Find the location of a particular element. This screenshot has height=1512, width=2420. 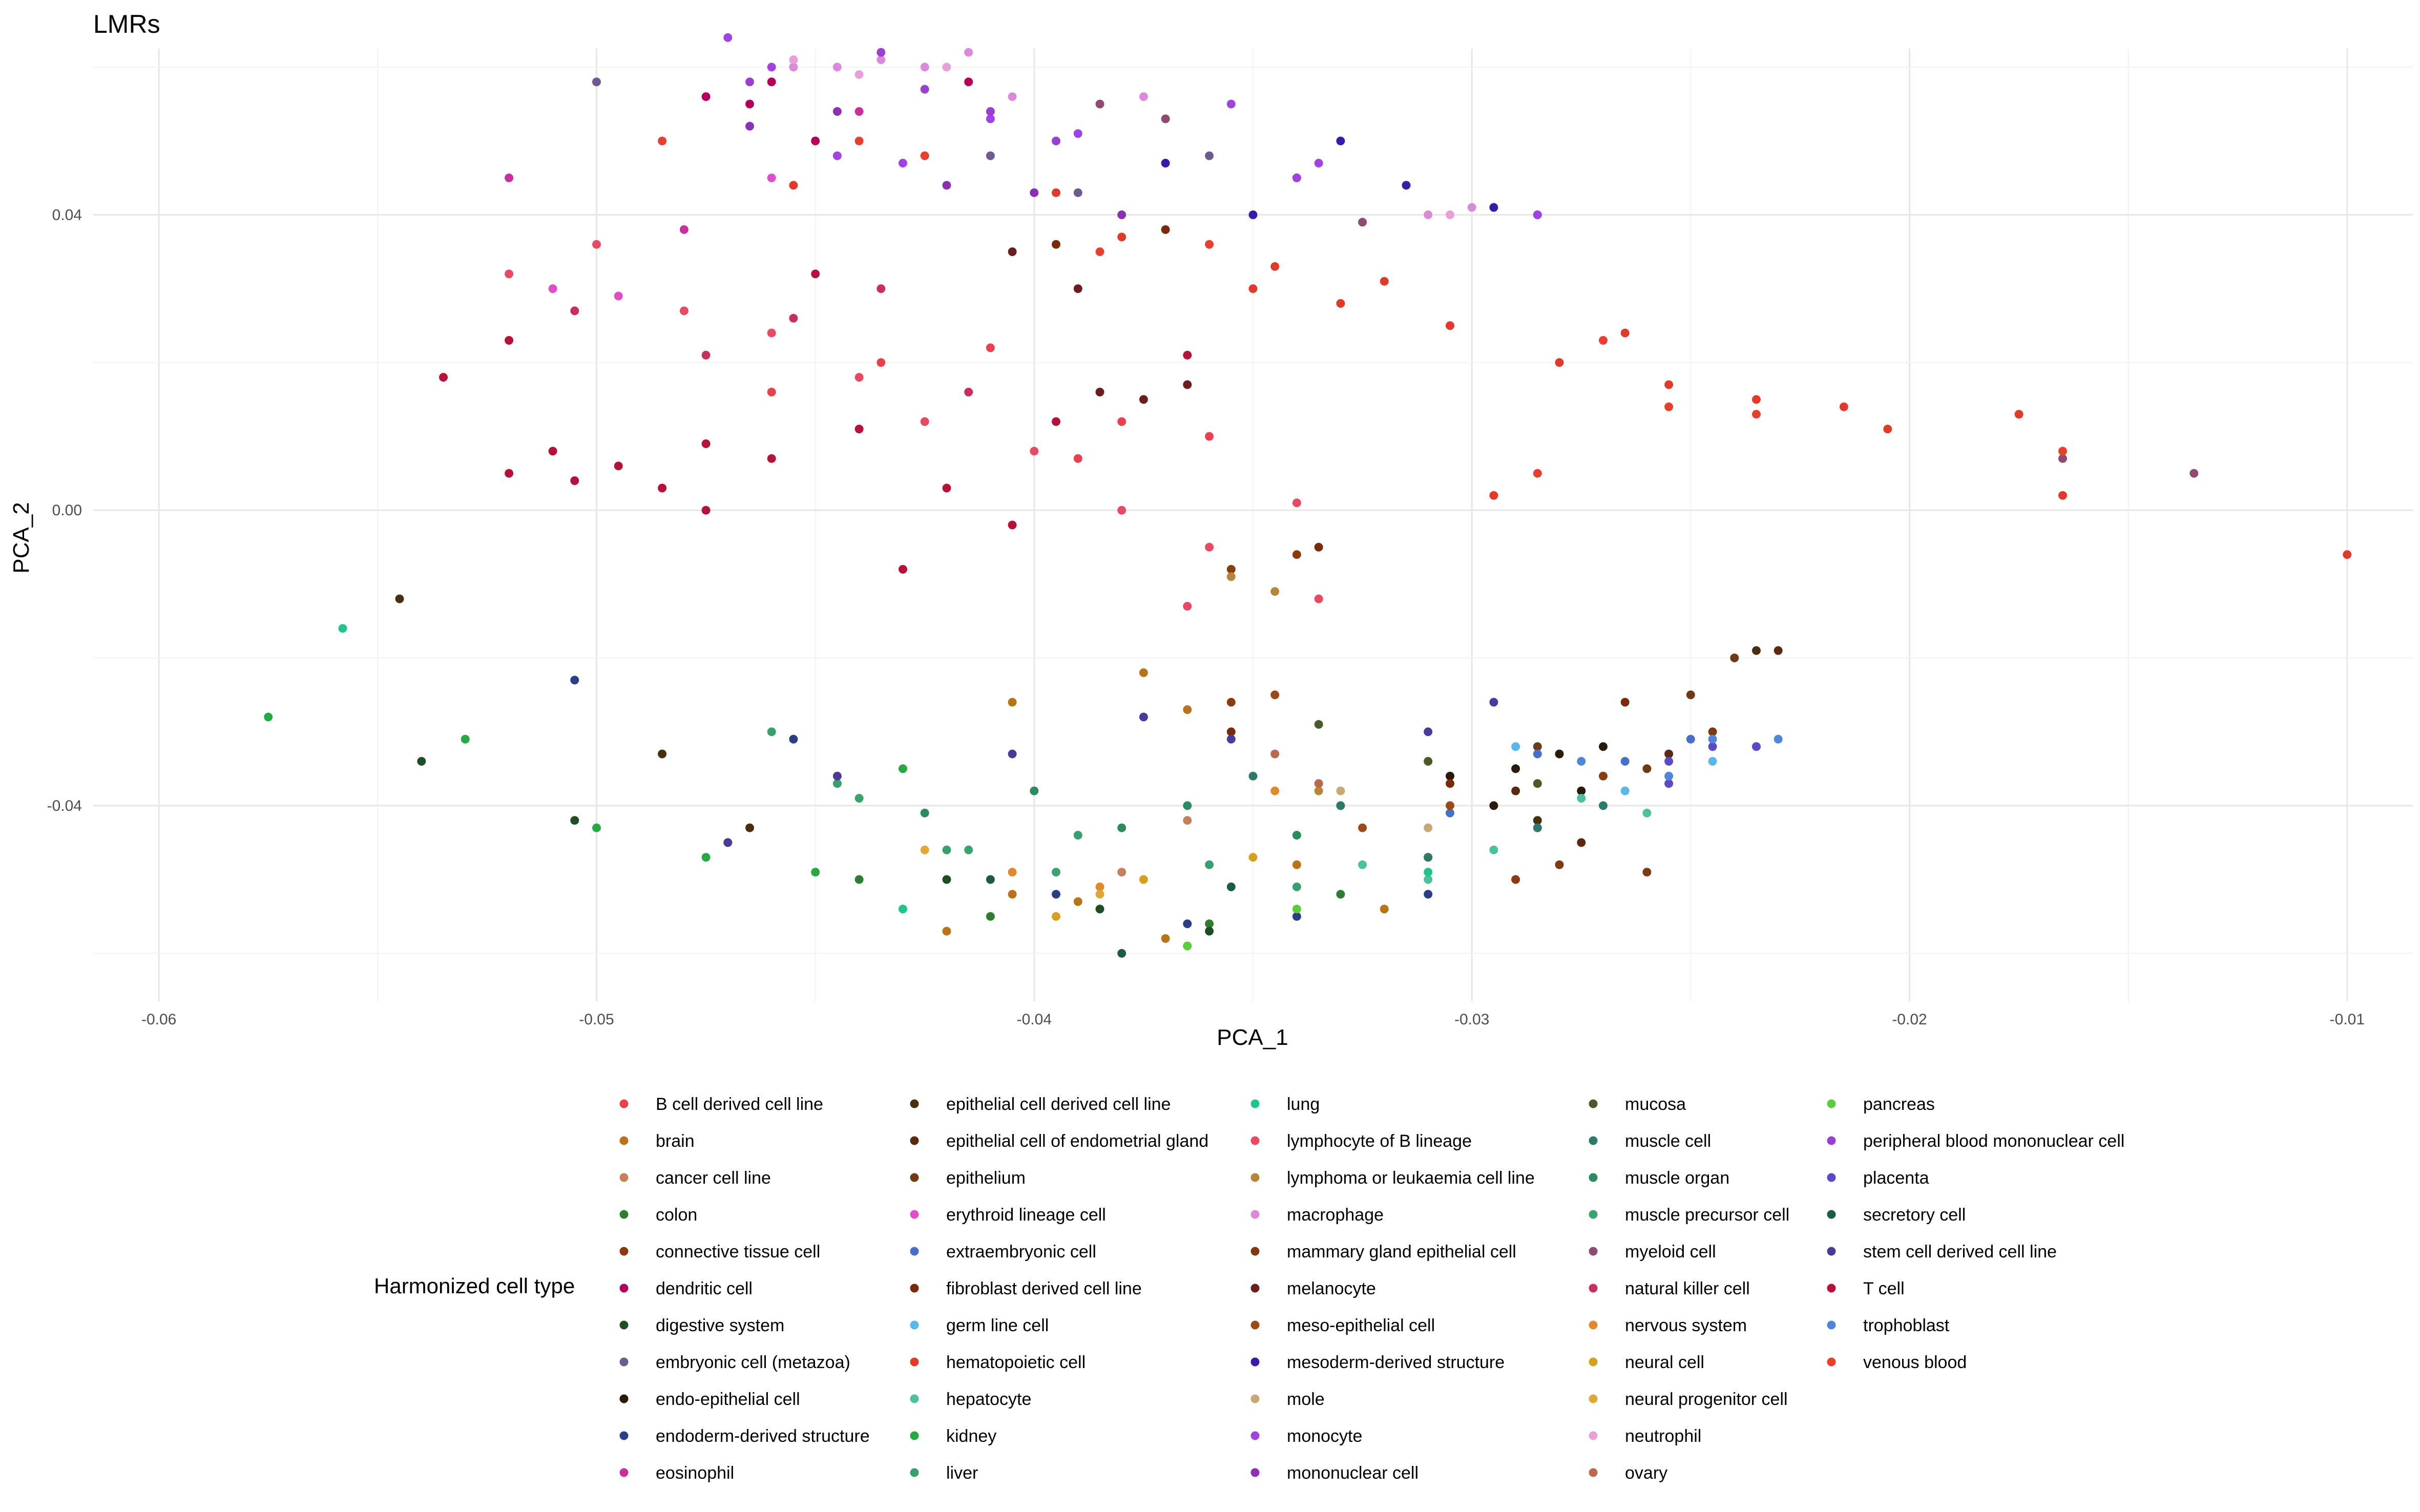

legend-item-digestive-system: digestive system is located at coordinates (701, 1325).